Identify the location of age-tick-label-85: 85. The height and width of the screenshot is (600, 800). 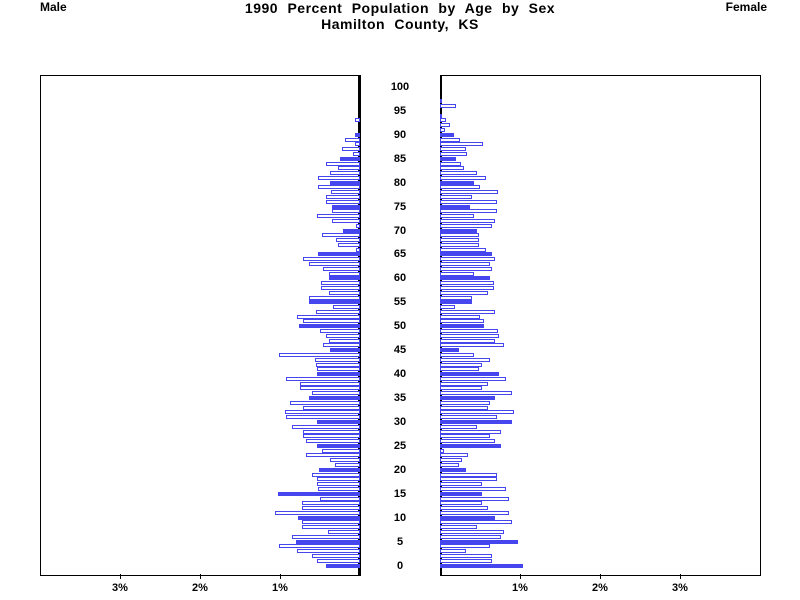
(400, 158).